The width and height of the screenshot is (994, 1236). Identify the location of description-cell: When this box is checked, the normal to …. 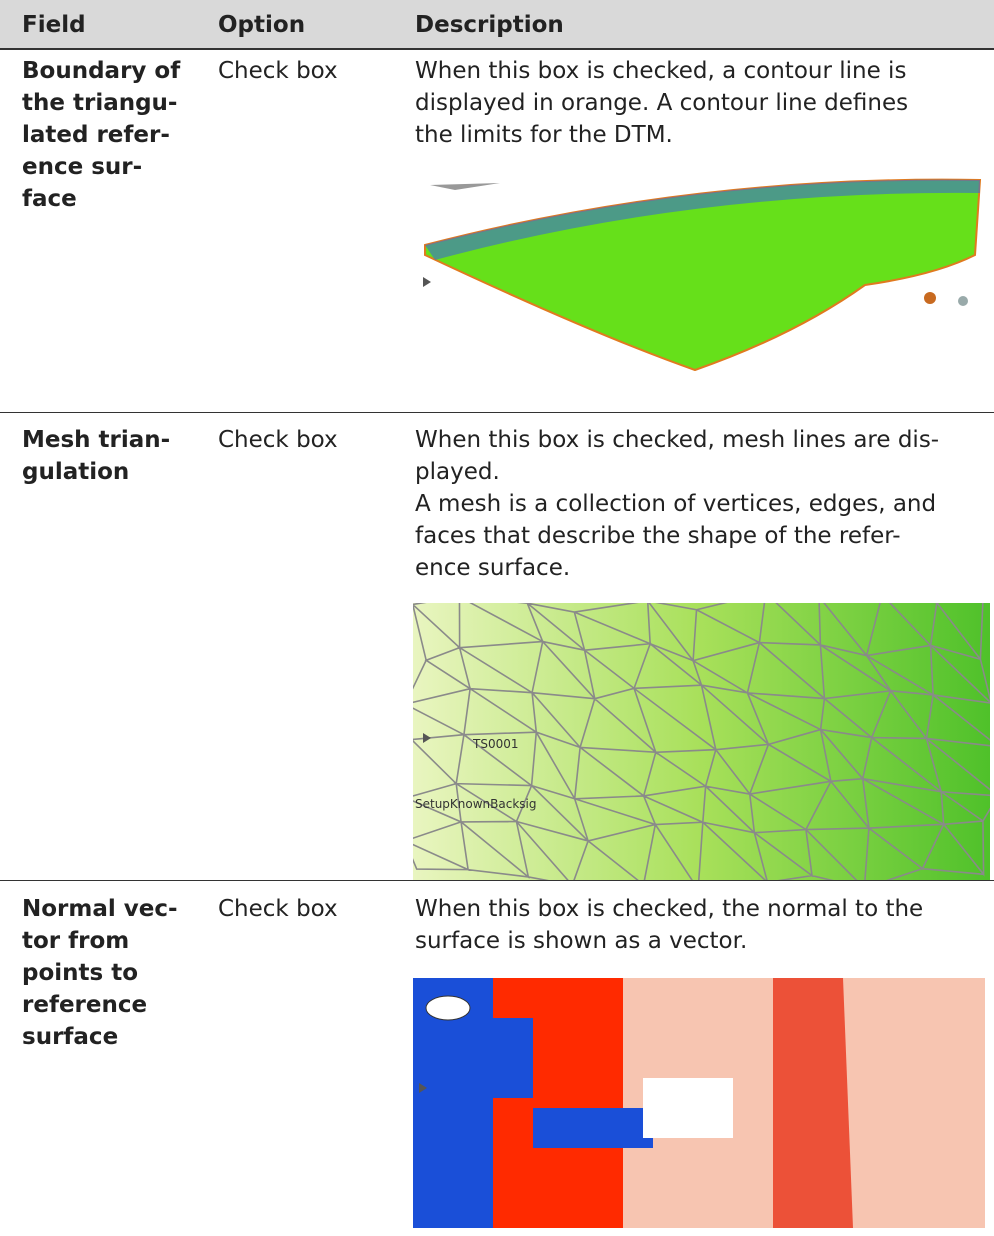
(669, 909).